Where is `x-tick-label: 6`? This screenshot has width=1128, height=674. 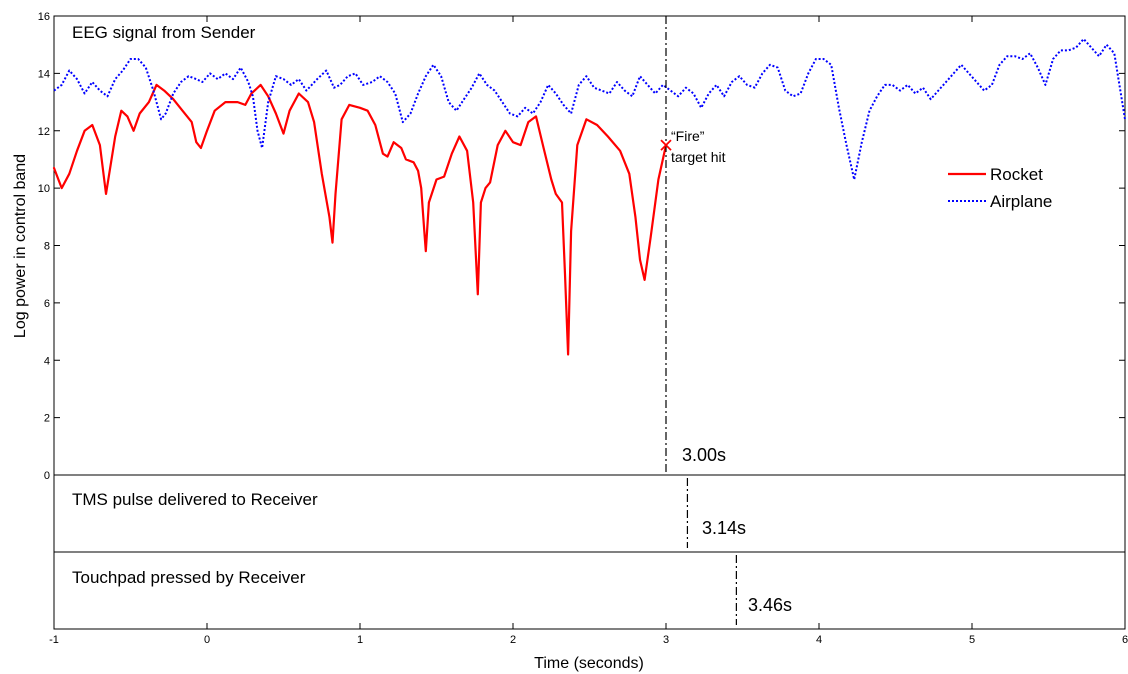 x-tick-label: 6 is located at coordinates (1125, 640).